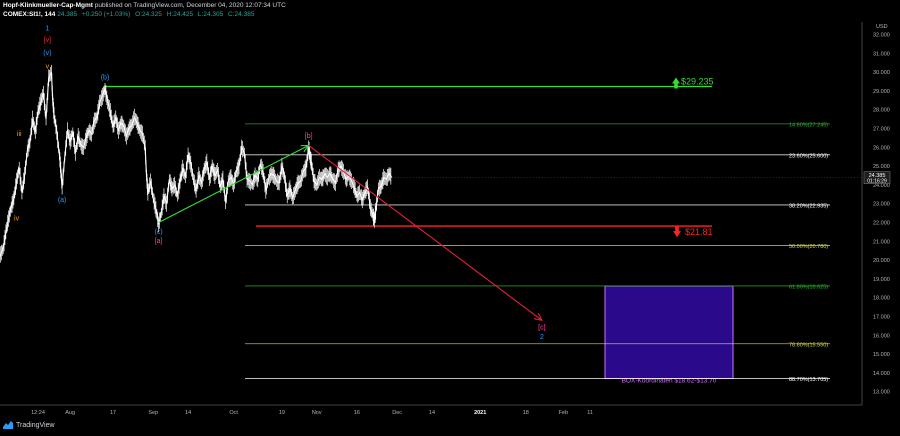 Image resolution: width=900 pixels, height=436 pixels. I want to click on x-tick-label: 18, so click(526, 413).